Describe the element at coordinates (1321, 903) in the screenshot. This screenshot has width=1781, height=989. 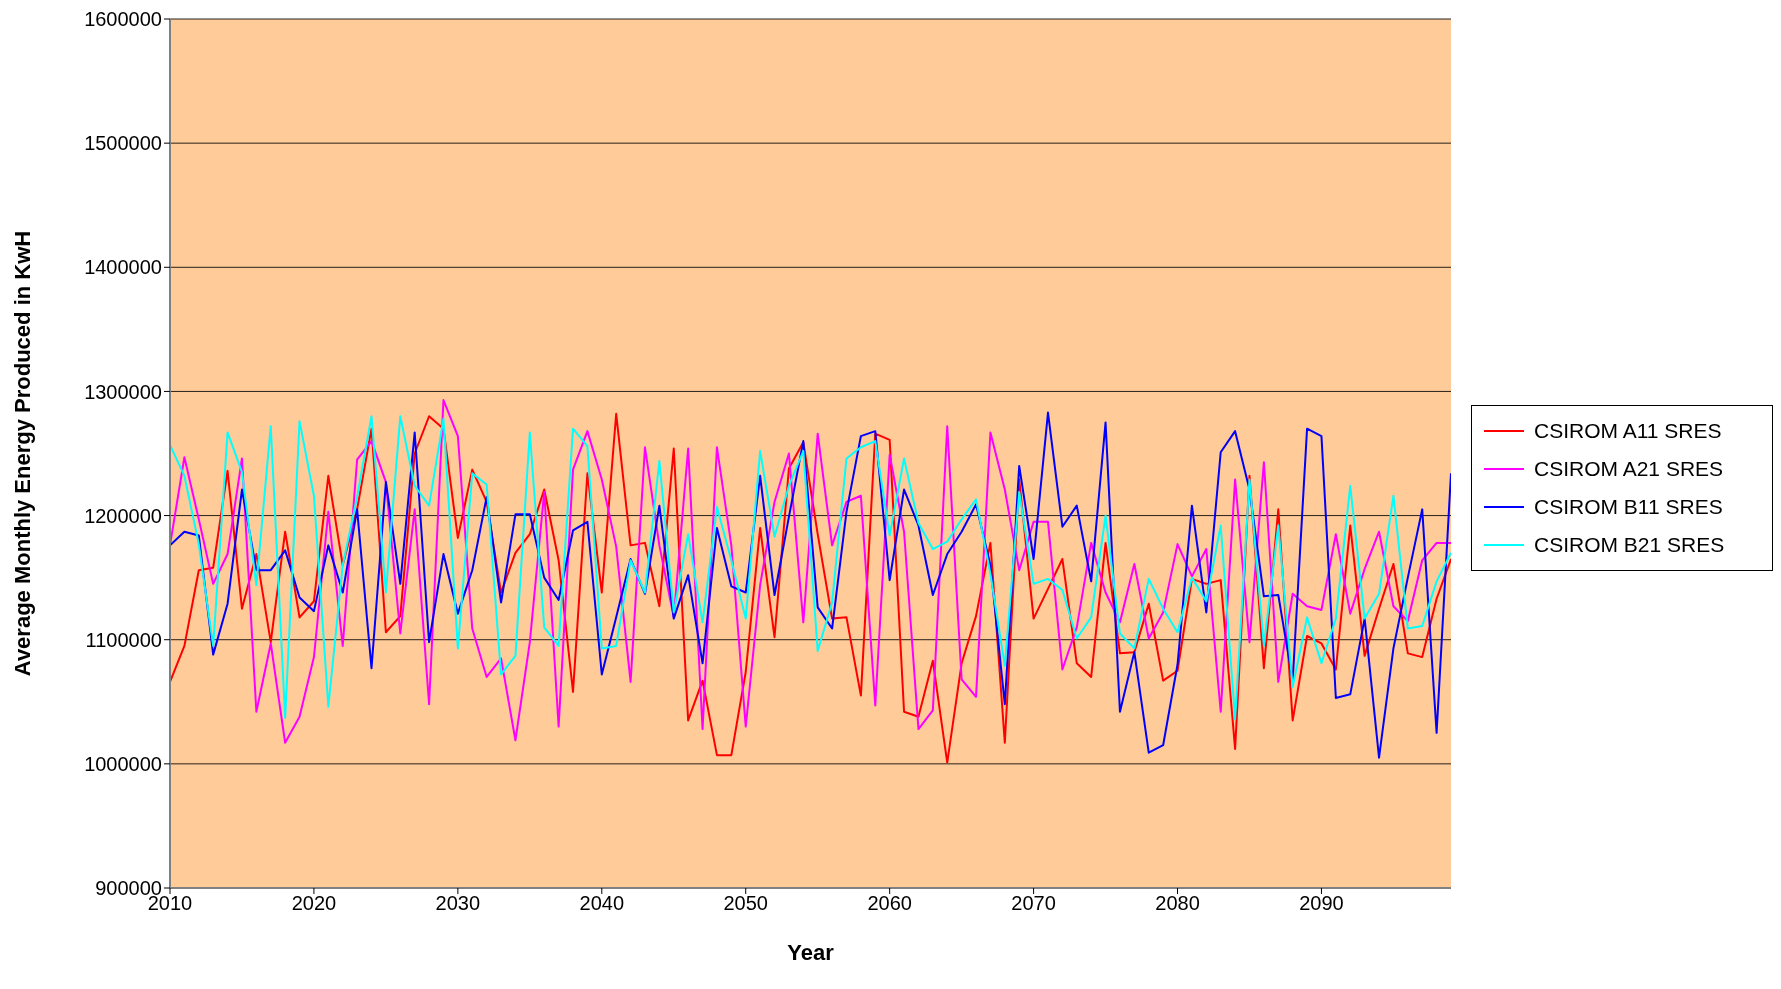
I see `x-tick-label: 2090` at that location.